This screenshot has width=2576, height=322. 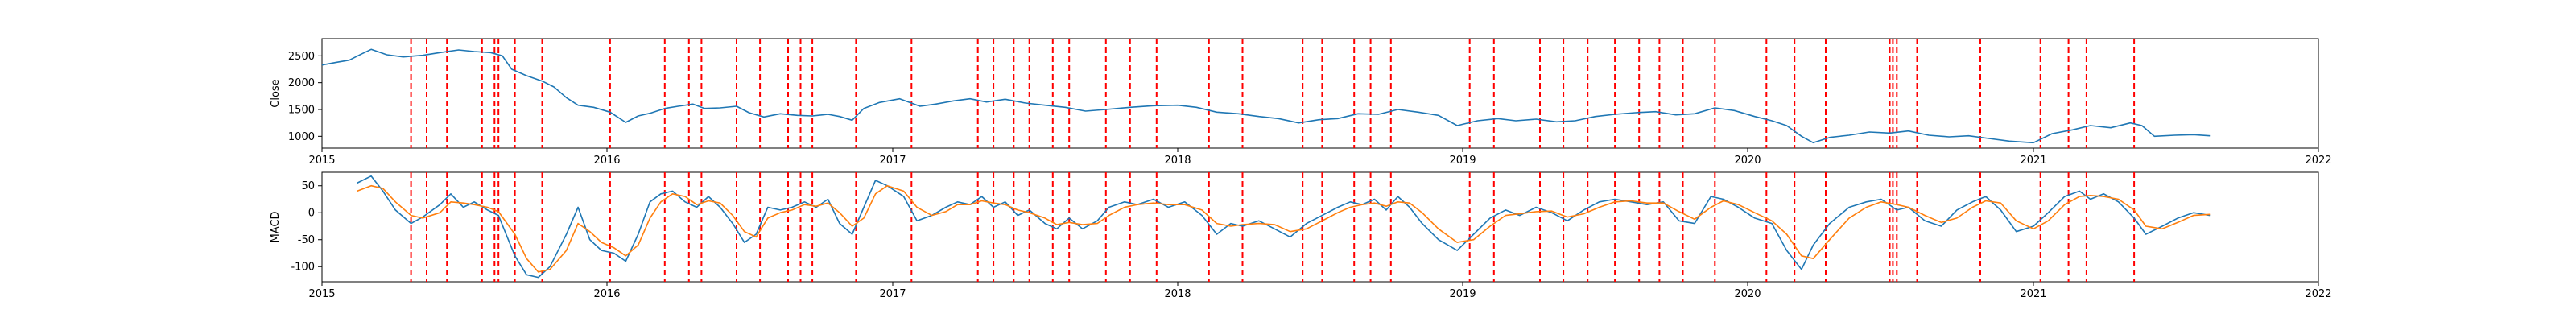 What do you see at coordinates (1177, 161) in the screenshot?
I see `close-x-tick-label: 2018` at bounding box center [1177, 161].